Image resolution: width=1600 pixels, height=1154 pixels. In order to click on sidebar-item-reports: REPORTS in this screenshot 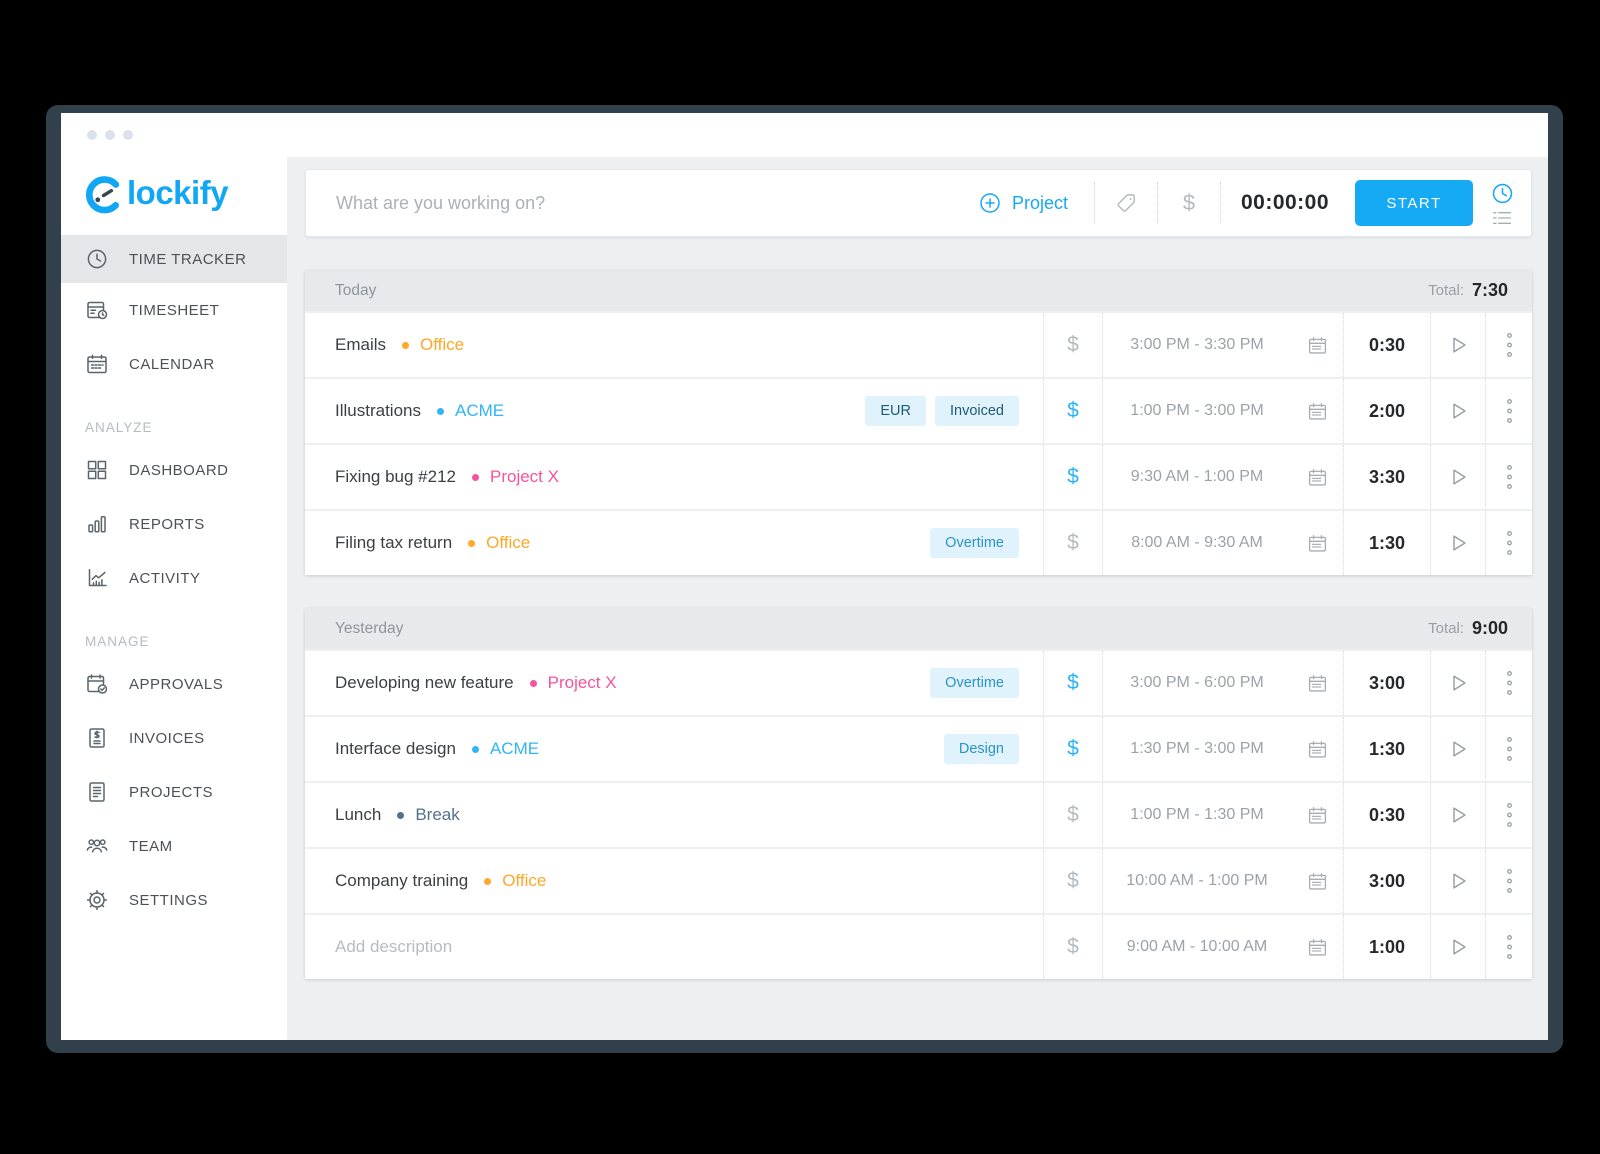, I will do `click(174, 524)`.